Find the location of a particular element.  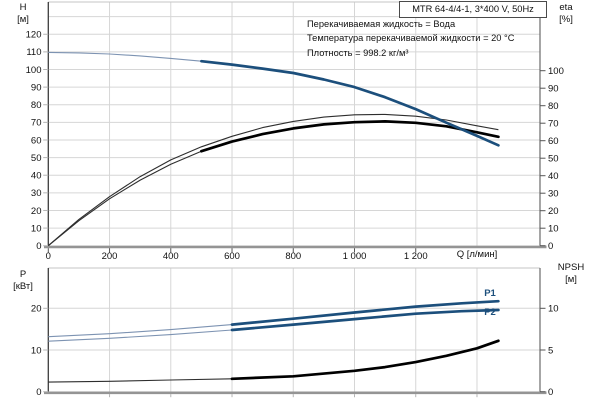

svg-text: 120 is located at coordinates (34, 35).